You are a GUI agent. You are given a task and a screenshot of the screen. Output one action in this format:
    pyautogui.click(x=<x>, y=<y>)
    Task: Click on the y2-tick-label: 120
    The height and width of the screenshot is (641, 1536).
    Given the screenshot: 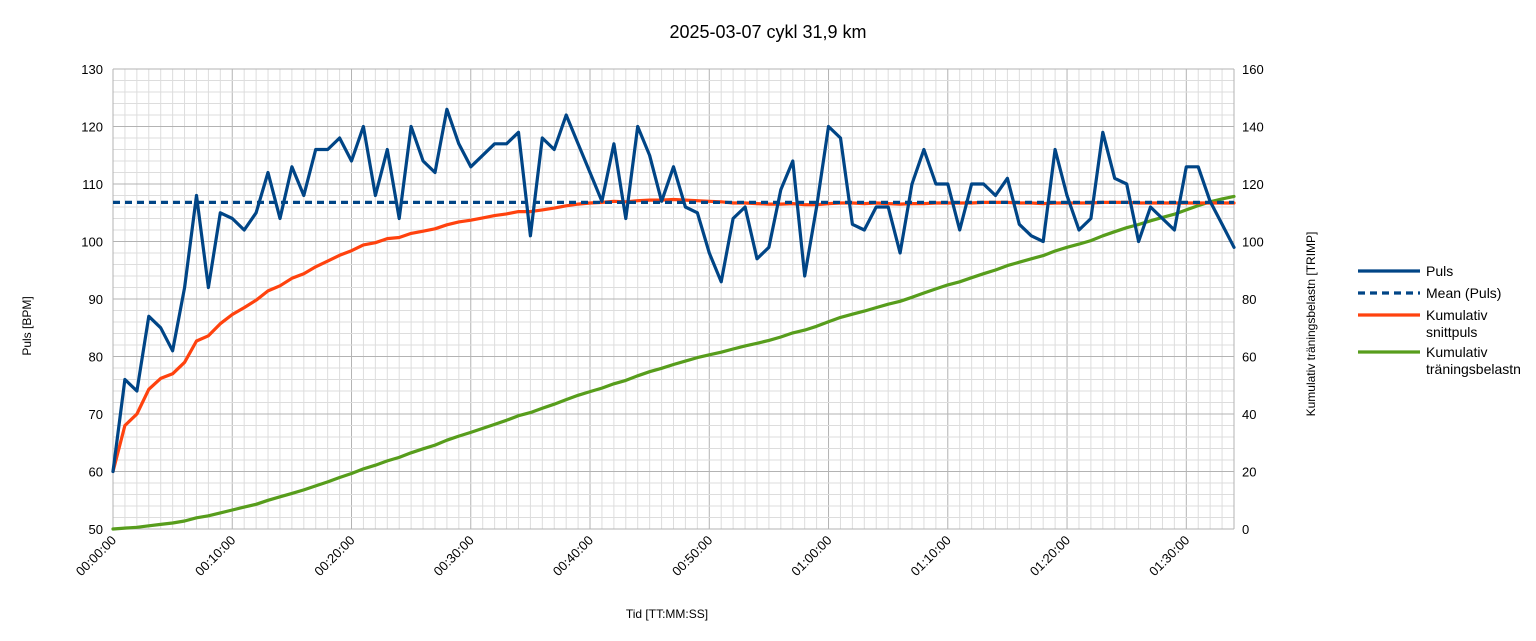 What is the action you would take?
    pyautogui.click(x=1253, y=184)
    